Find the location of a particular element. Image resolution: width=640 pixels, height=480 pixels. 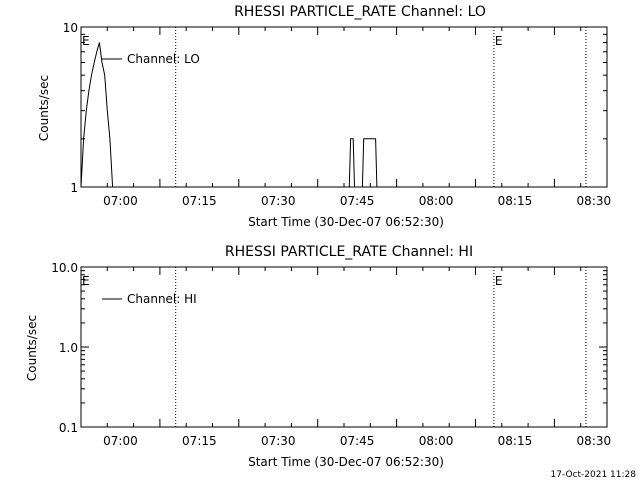

series-line-channel-lo is located at coordinates (229, 115).